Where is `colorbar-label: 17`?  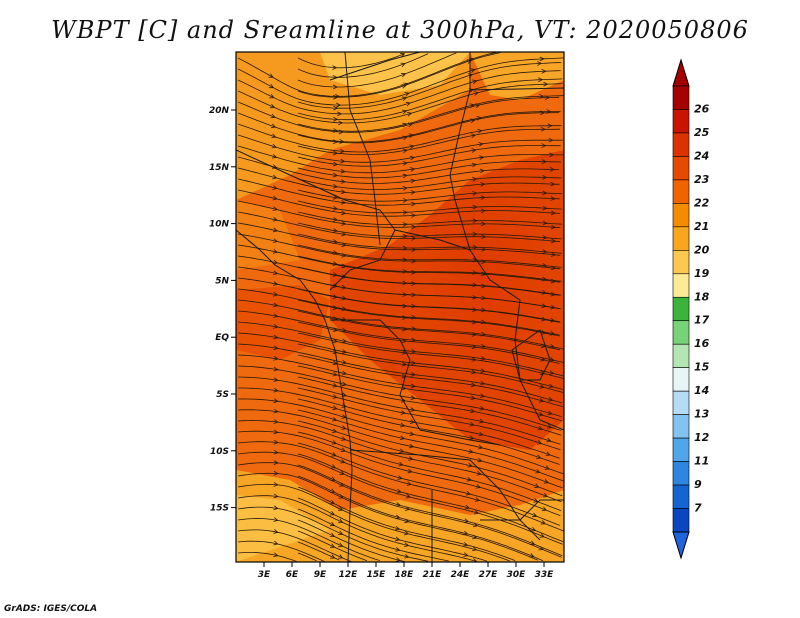
colorbar-label: 17 is located at coordinates (702, 320).